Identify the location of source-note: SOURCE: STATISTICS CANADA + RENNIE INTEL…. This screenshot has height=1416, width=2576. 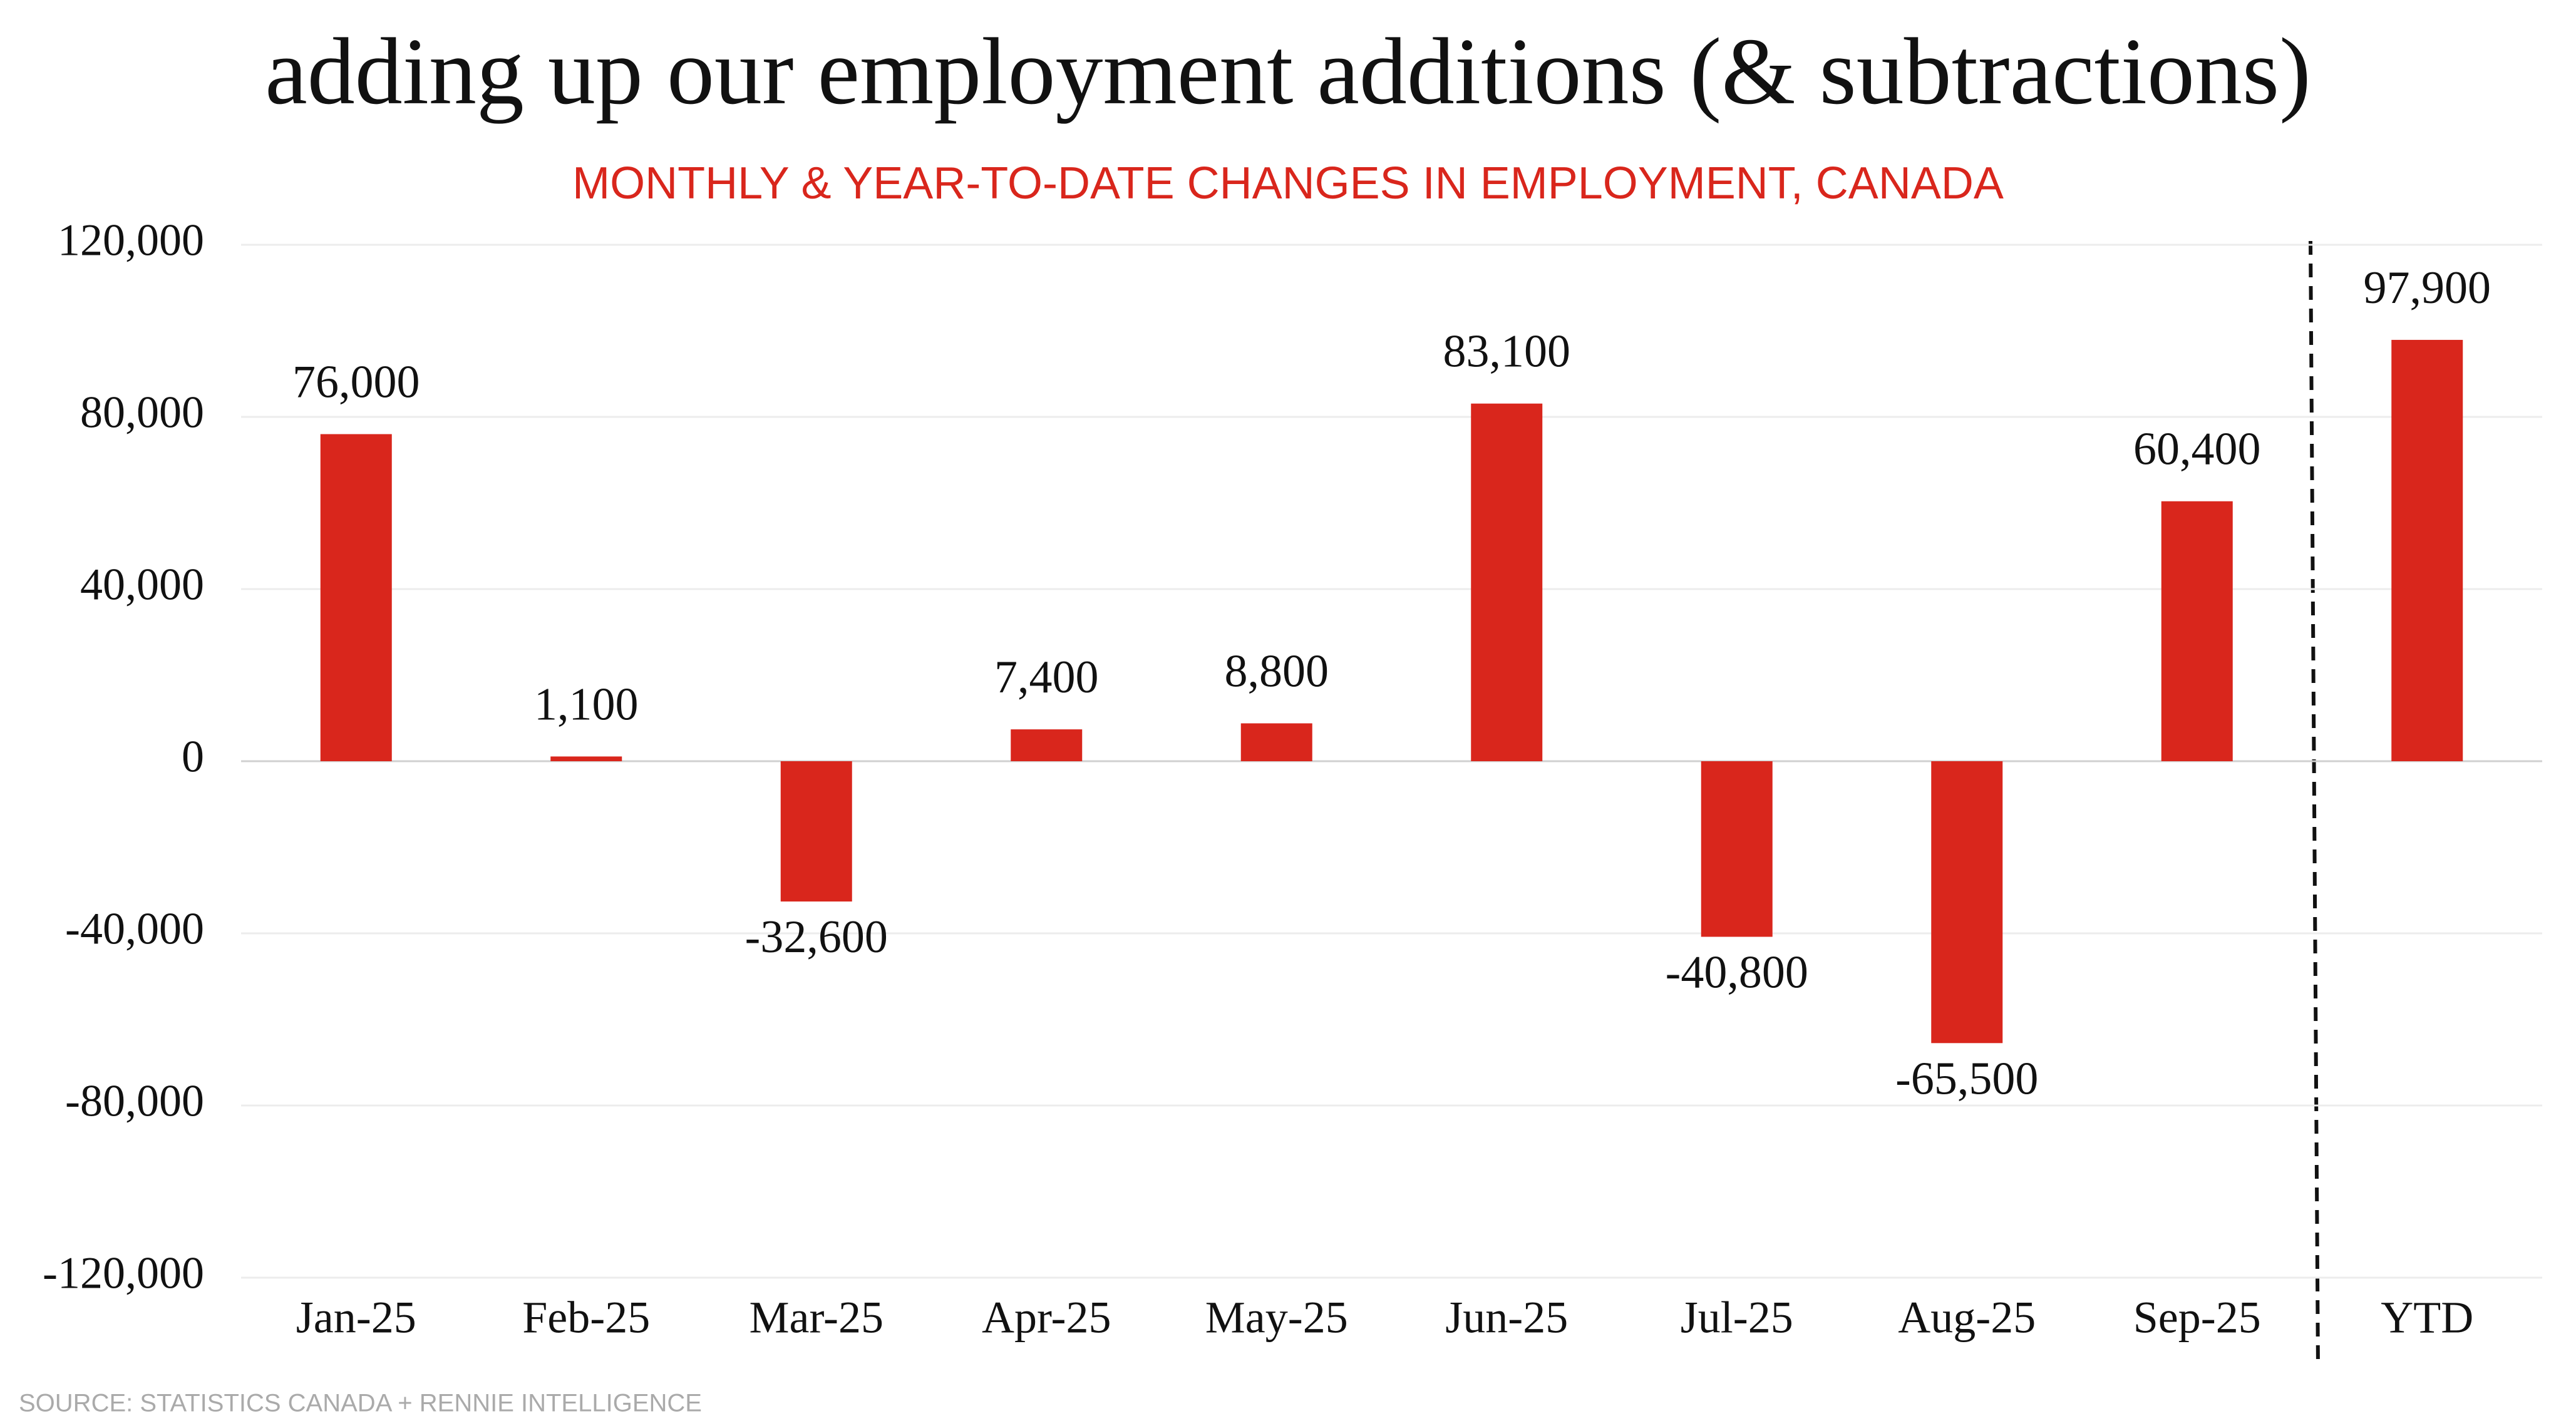
(360, 1403).